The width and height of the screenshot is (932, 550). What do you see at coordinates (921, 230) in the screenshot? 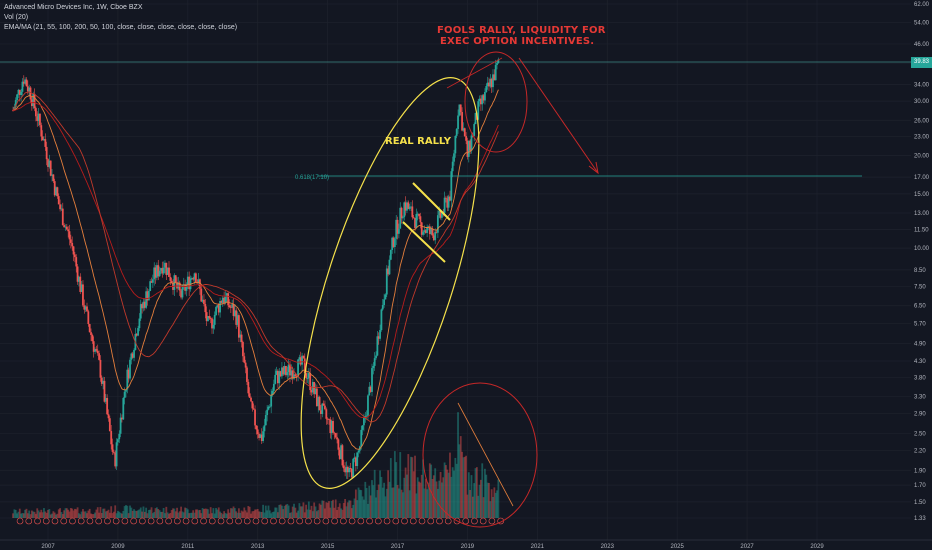
I see `price-tick-label: 11.50` at bounding box center [921, 230].